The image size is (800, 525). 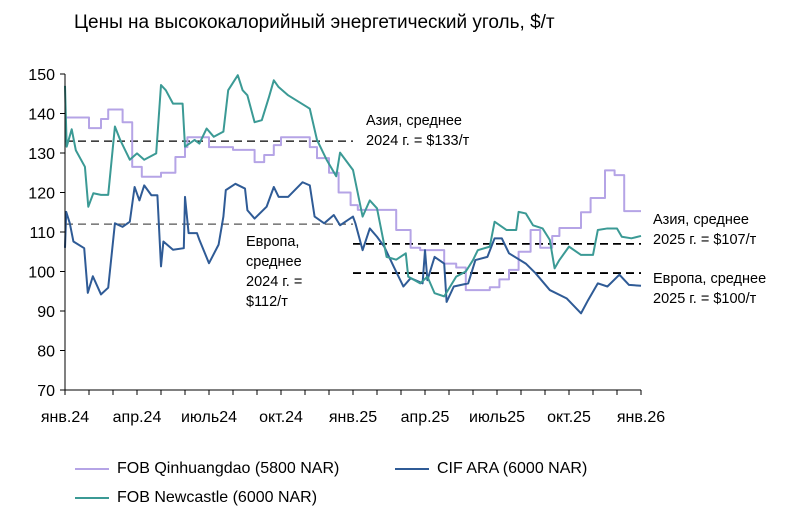 What do you see at coordinates (41, 194) in the screenshot?
I see `y-tick-label: 120` at bounding box center [41, 194].